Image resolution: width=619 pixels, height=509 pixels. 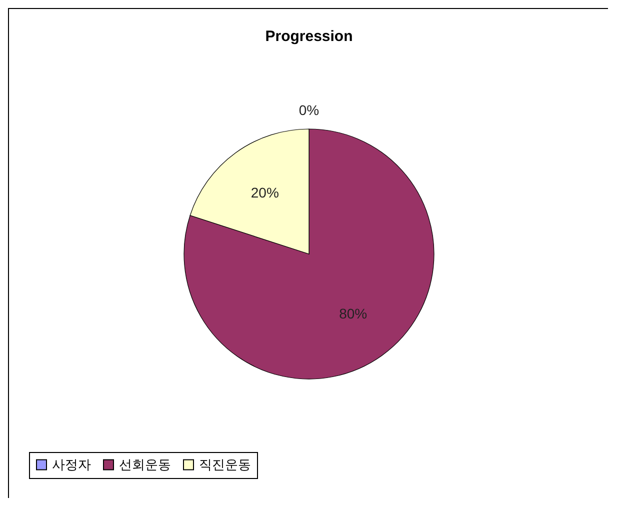 I want to click on data-label: 20%, so click(x=264, y=192).